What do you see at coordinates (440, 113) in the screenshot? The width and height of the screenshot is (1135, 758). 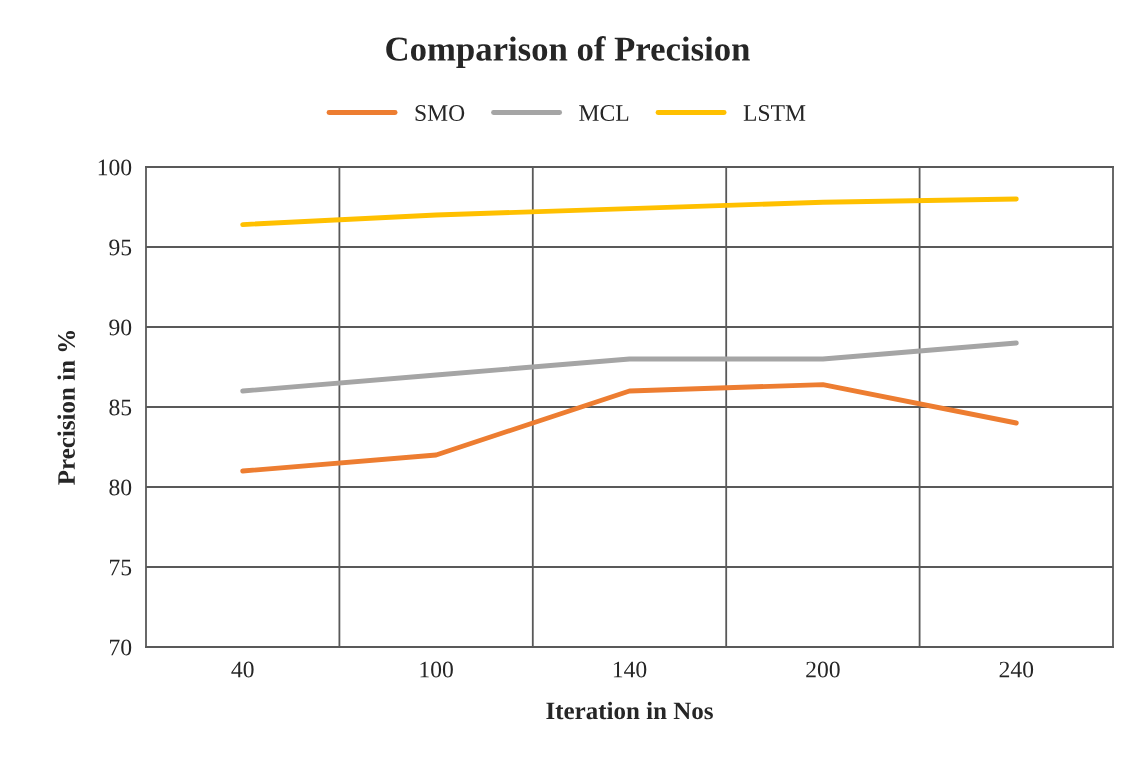 I see `legend-label: SMO` at bounding box center [440, 113].